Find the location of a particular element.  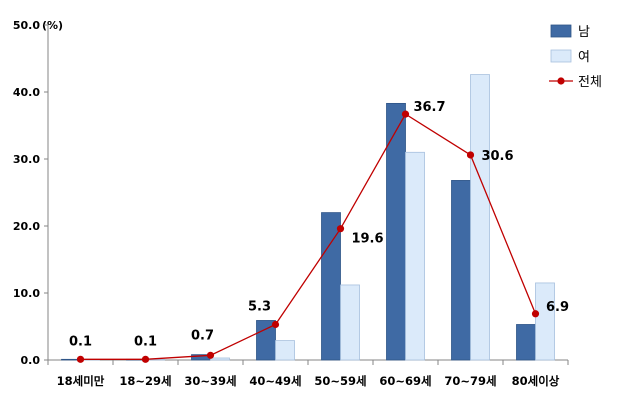

y-tick-label: 30.0 is located at coordinates (26, 159).